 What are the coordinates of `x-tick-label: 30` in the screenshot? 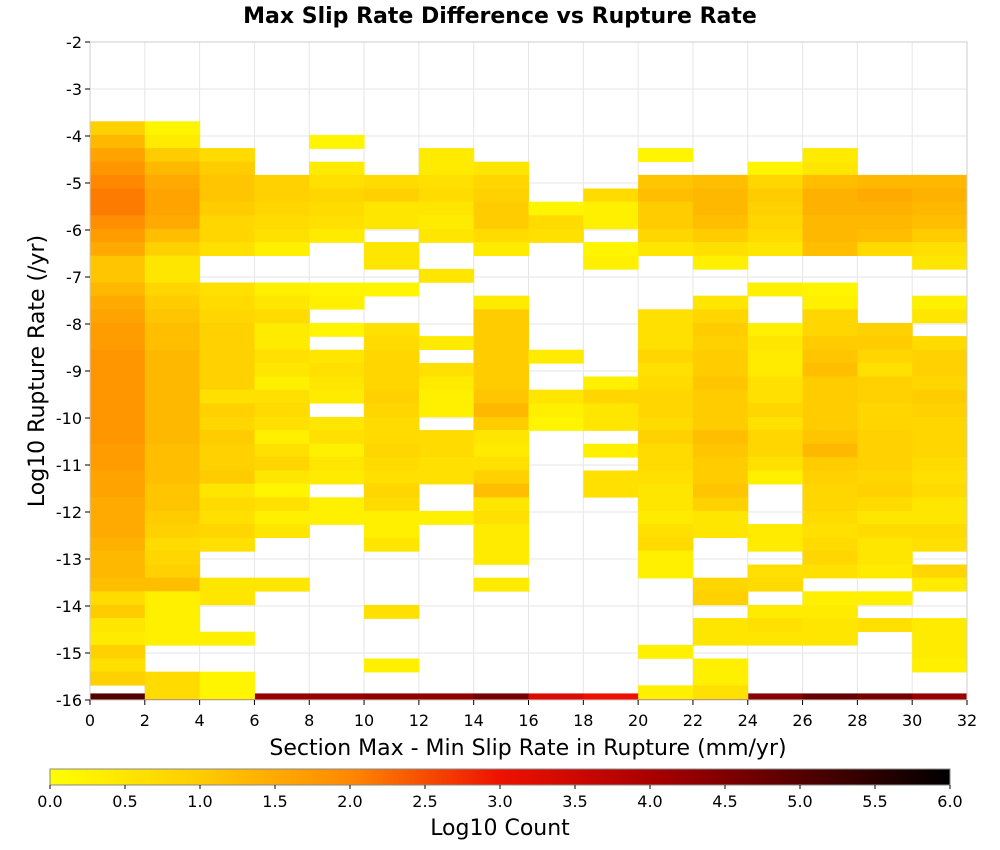 It's located at (912, 720).